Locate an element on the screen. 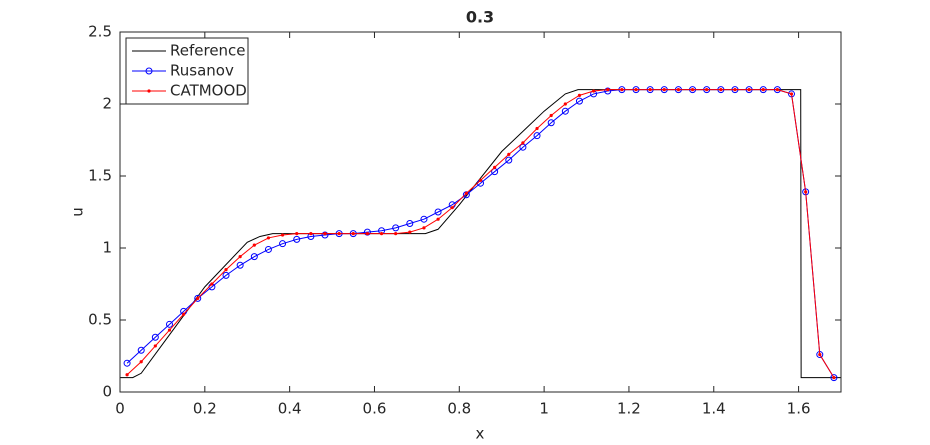  y-tick-label: 0 is located at coordinates (107, 392).